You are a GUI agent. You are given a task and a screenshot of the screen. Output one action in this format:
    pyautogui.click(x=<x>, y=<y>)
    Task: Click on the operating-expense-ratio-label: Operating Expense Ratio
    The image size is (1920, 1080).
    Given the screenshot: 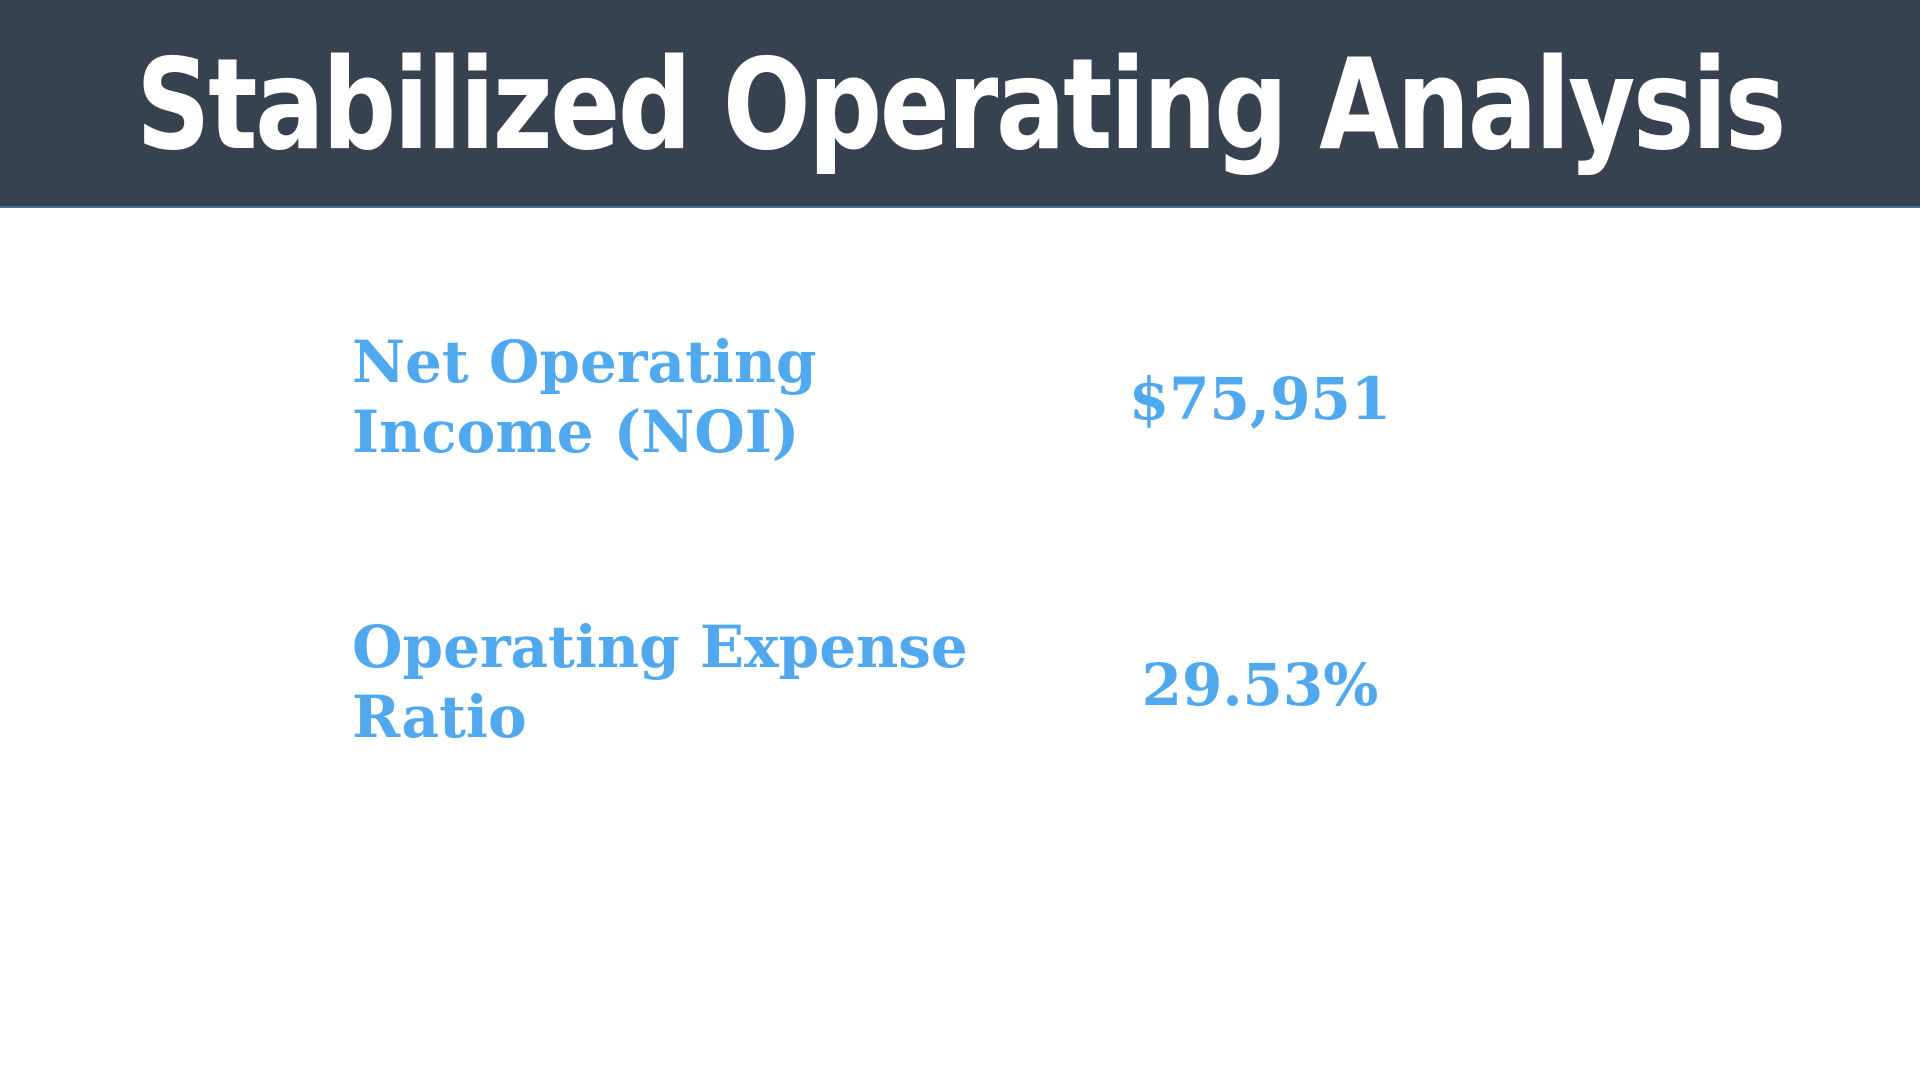 What is the action you would take?
    pyautogui.click(x=660, y=682)
    